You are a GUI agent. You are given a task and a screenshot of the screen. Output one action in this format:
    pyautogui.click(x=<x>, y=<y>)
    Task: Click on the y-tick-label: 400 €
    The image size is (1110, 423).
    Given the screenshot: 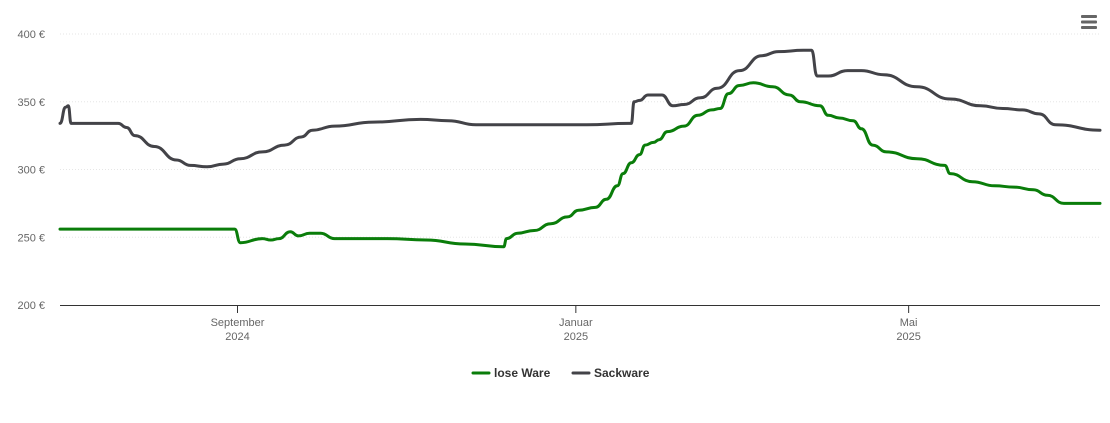 What is the action you would take?
    pyautogui.click(x=31, y=35)
    